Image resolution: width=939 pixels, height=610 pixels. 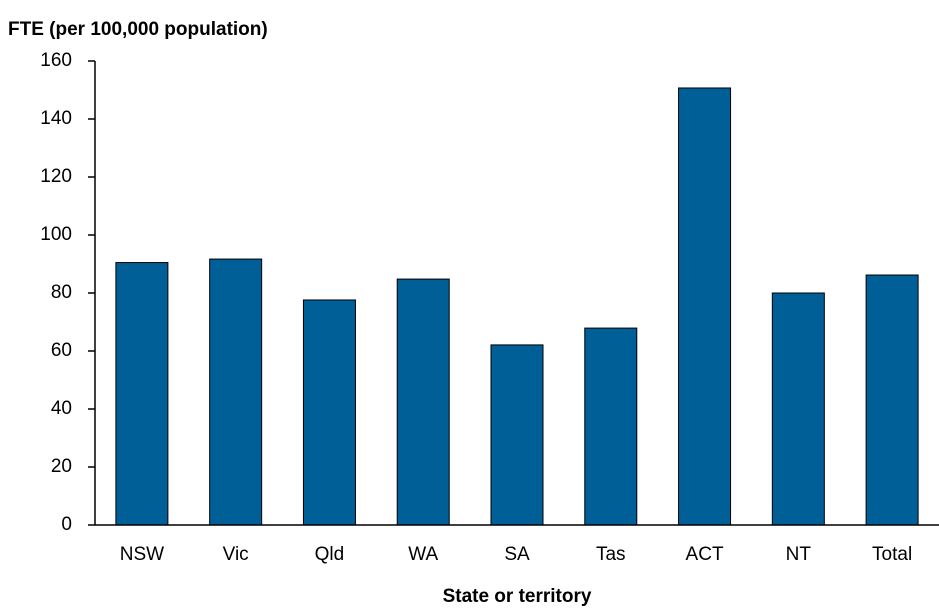 What do you see at coordinates (61, 292) in the screenshot?
I see `y-tick-label: 80` at bounding box center [61, 292].